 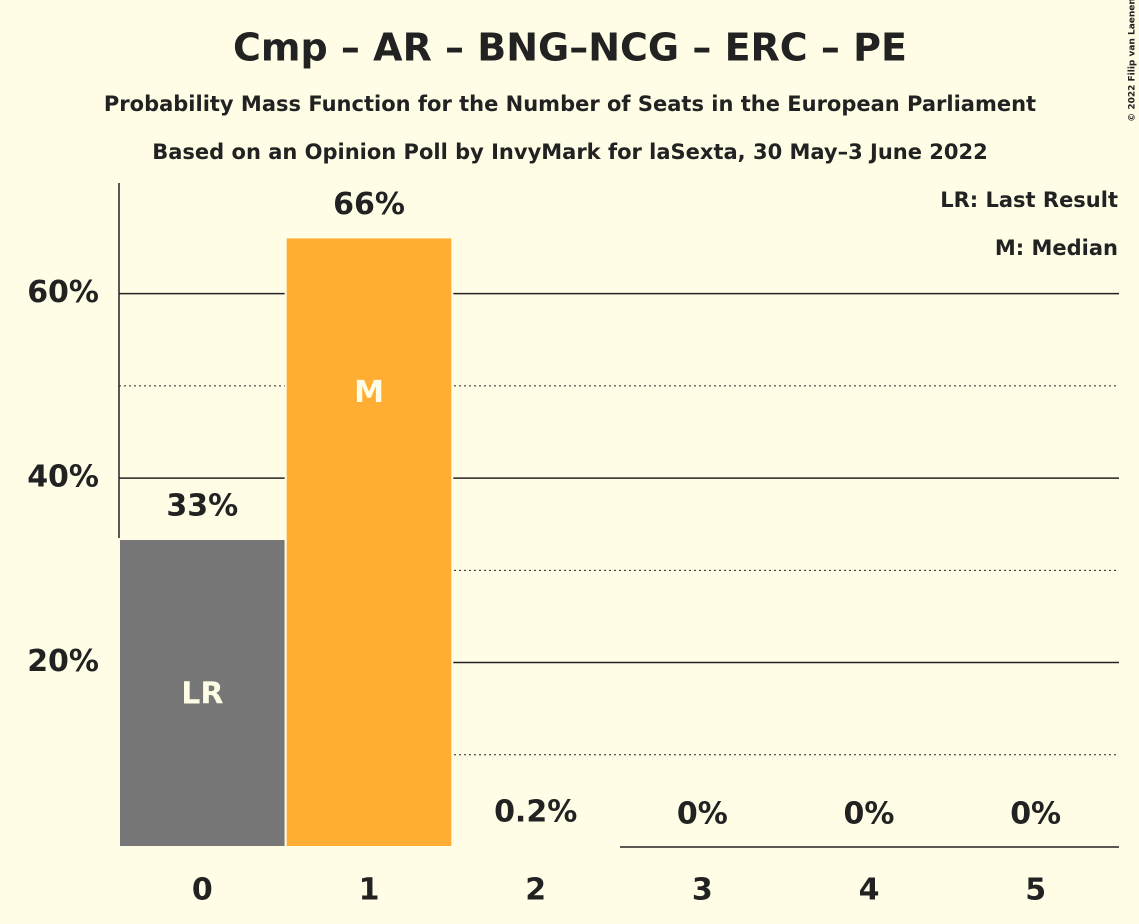 What do you see at coordinates (1133, 61) in the screenshot?
I see `copyright: © 2022 Filip van Laenen` at bounding box center [1133, 61].